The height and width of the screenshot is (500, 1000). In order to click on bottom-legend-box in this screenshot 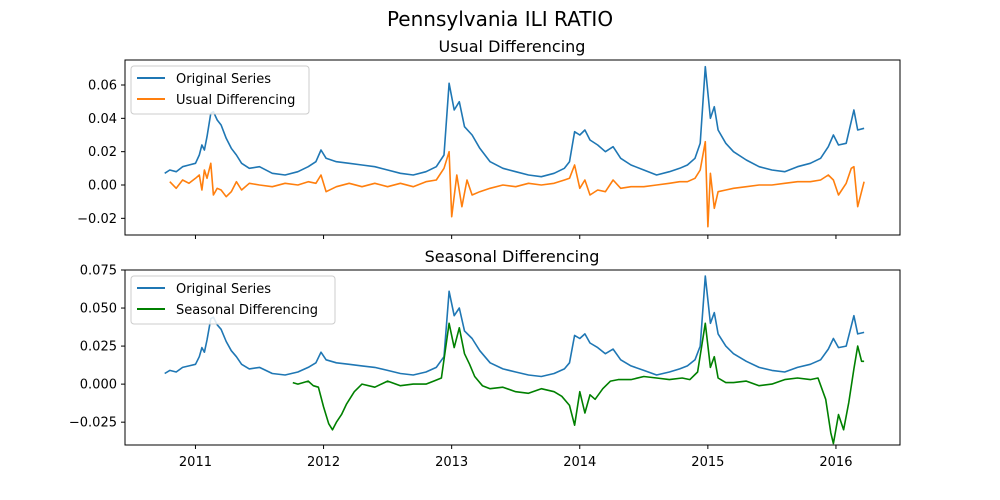, I will do `click(233, 300)`.